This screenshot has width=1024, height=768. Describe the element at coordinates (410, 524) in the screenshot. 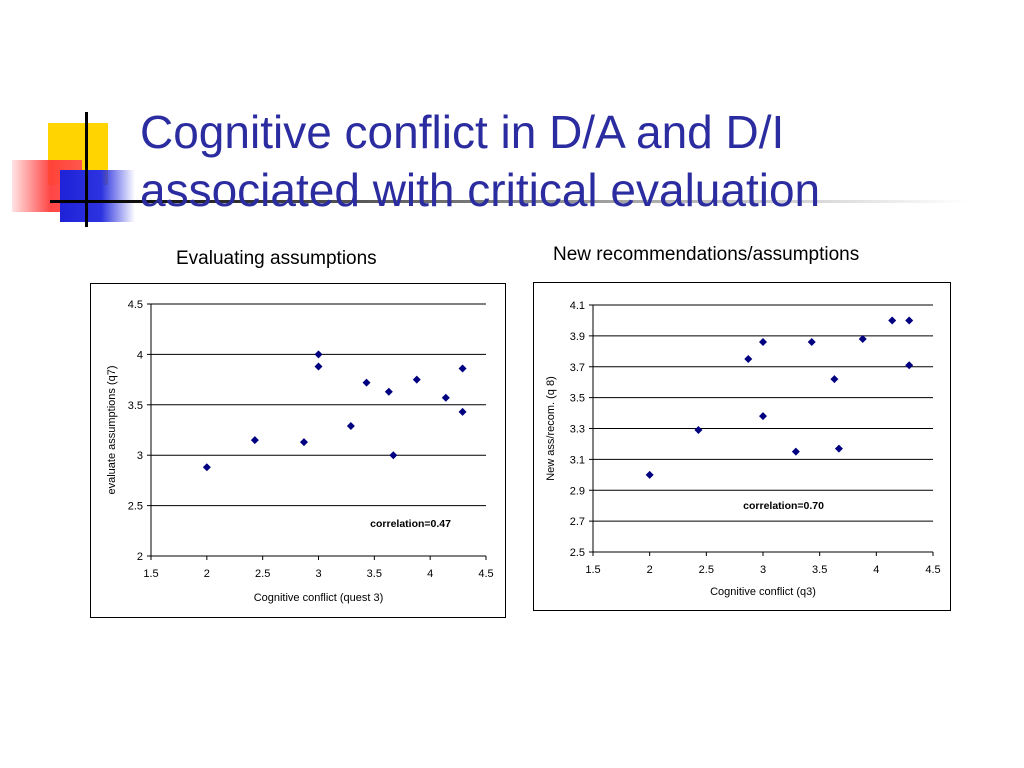

I see `correlation-annotation: correlation=0.47` at that location.